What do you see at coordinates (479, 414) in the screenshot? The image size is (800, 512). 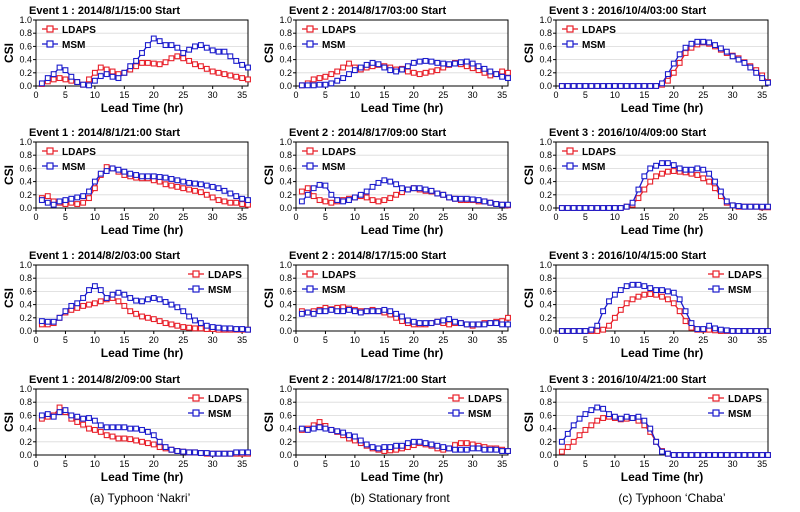 I see `legend-label: MSM` at bounding box center [479, 414].